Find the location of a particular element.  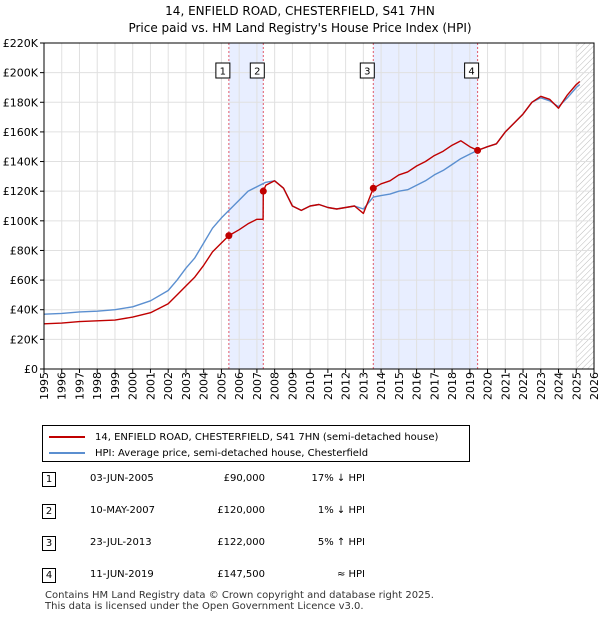

x-tick-label: 2026 is located at coordinates (594, 386).